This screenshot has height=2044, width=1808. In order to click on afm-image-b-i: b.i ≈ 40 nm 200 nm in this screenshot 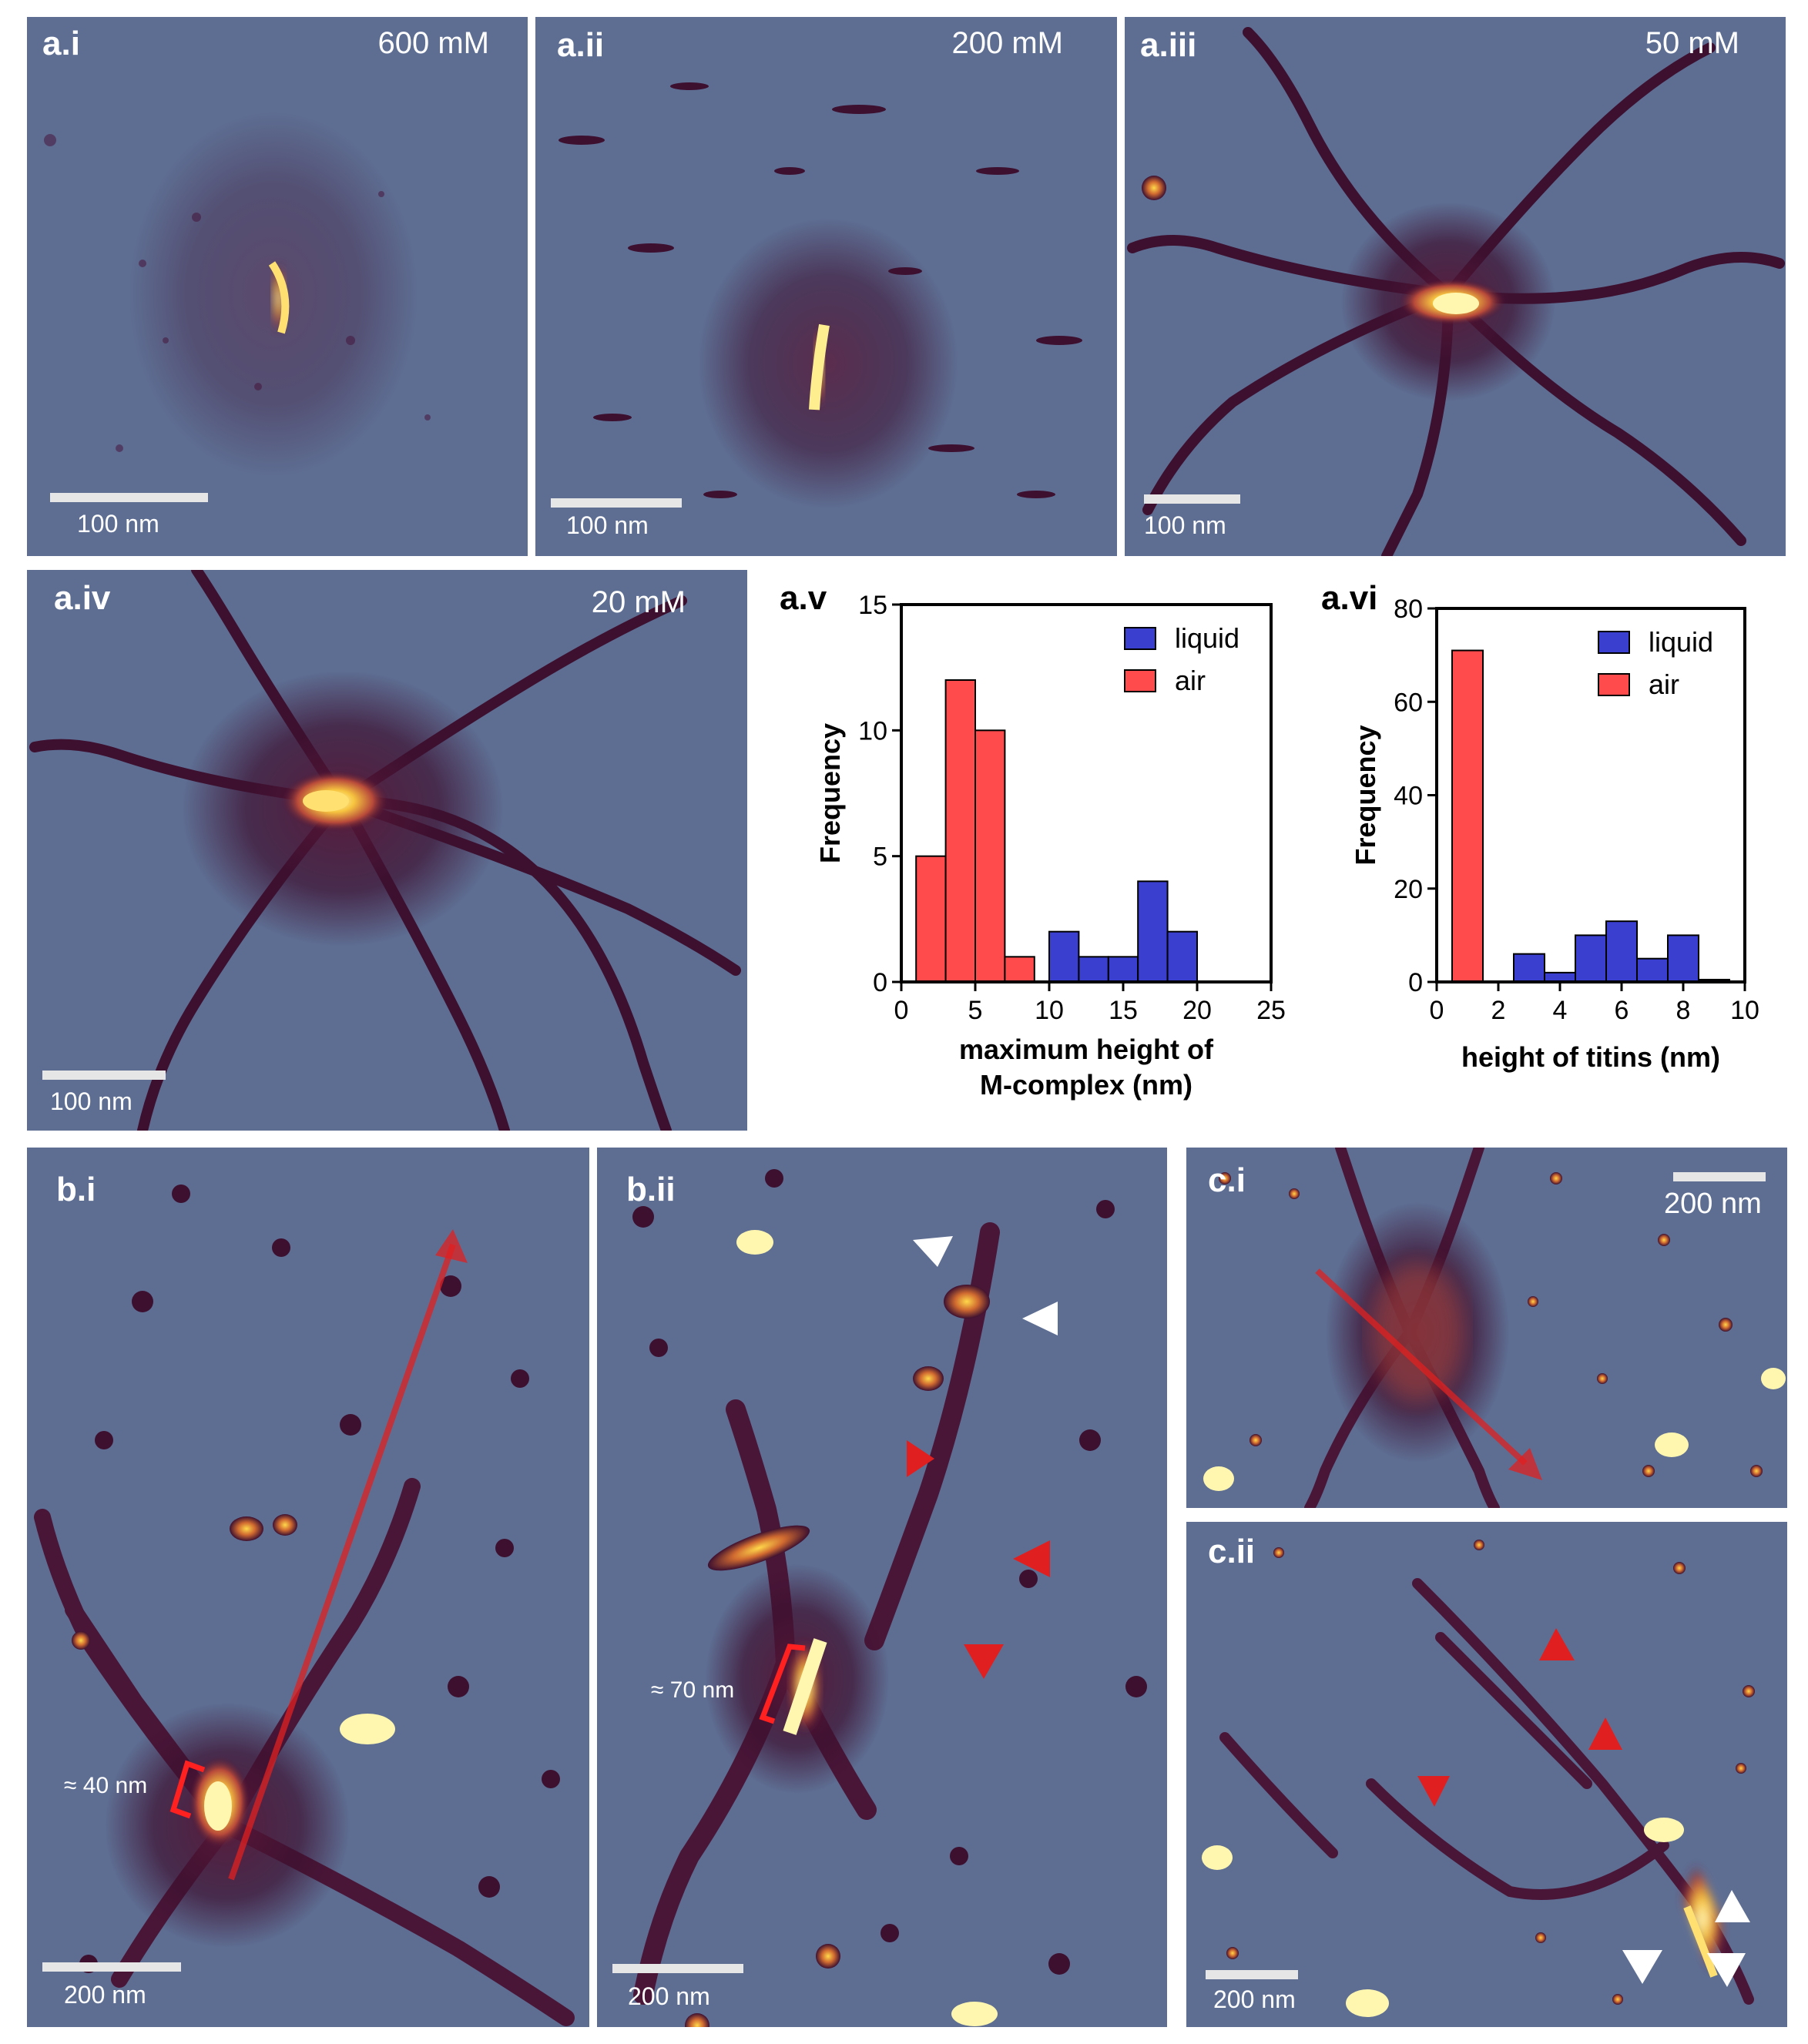, I will do `click(308, 1587)`.